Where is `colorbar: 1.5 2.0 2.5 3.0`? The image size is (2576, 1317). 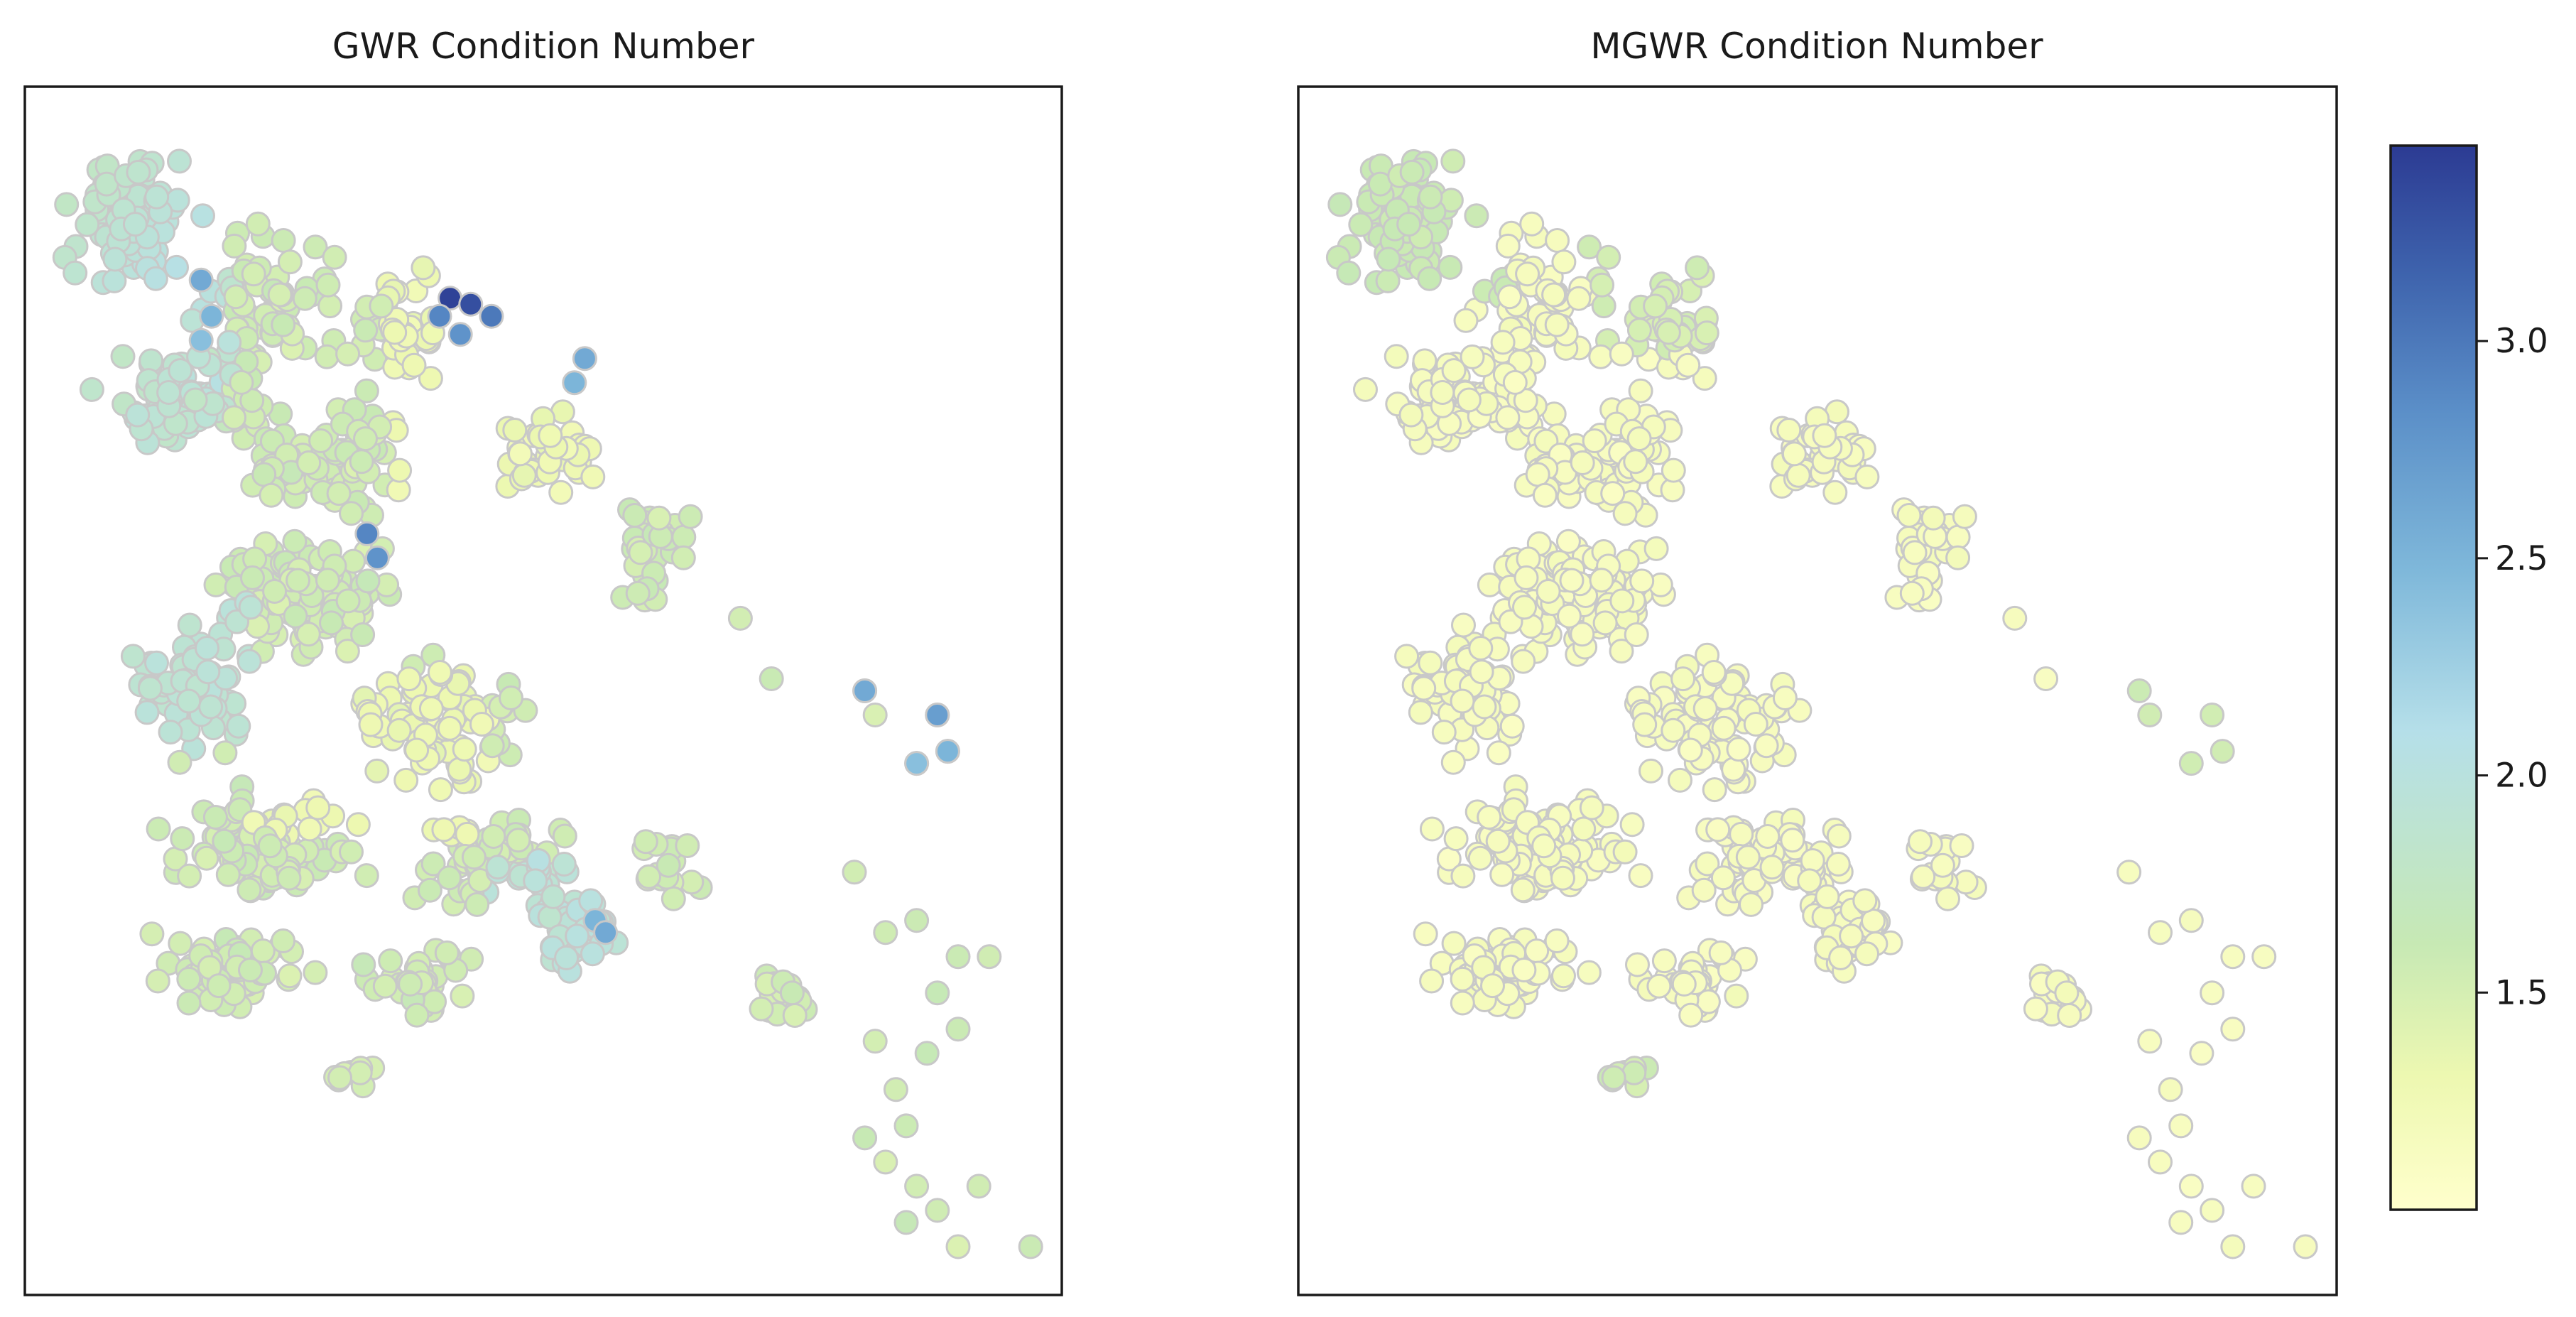
colorbar: 1.5 2.0 2.5 3.0 is located at coordinates (2468, 677).